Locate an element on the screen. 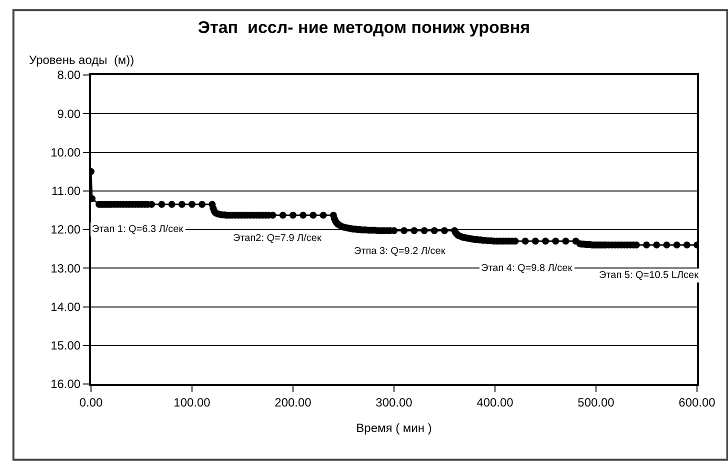 The height and width of the screenshot is (469, 728). y-tick-label: 14.00 is located at coordinates (65, 307).